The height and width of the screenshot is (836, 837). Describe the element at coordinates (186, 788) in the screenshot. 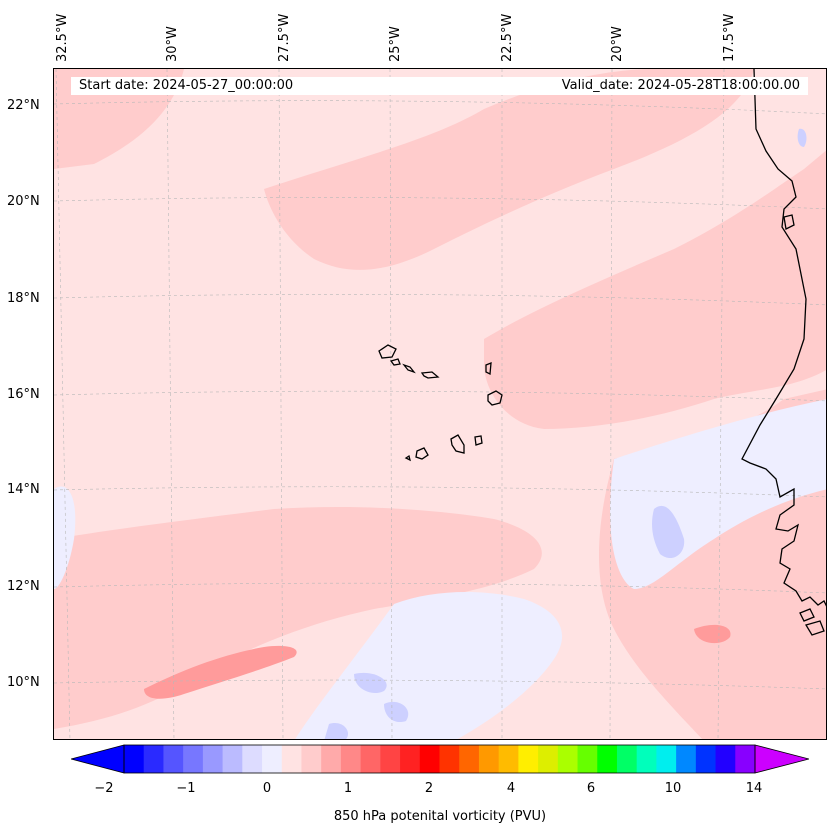

I see `colorbar-tick-label: −1` at that location.